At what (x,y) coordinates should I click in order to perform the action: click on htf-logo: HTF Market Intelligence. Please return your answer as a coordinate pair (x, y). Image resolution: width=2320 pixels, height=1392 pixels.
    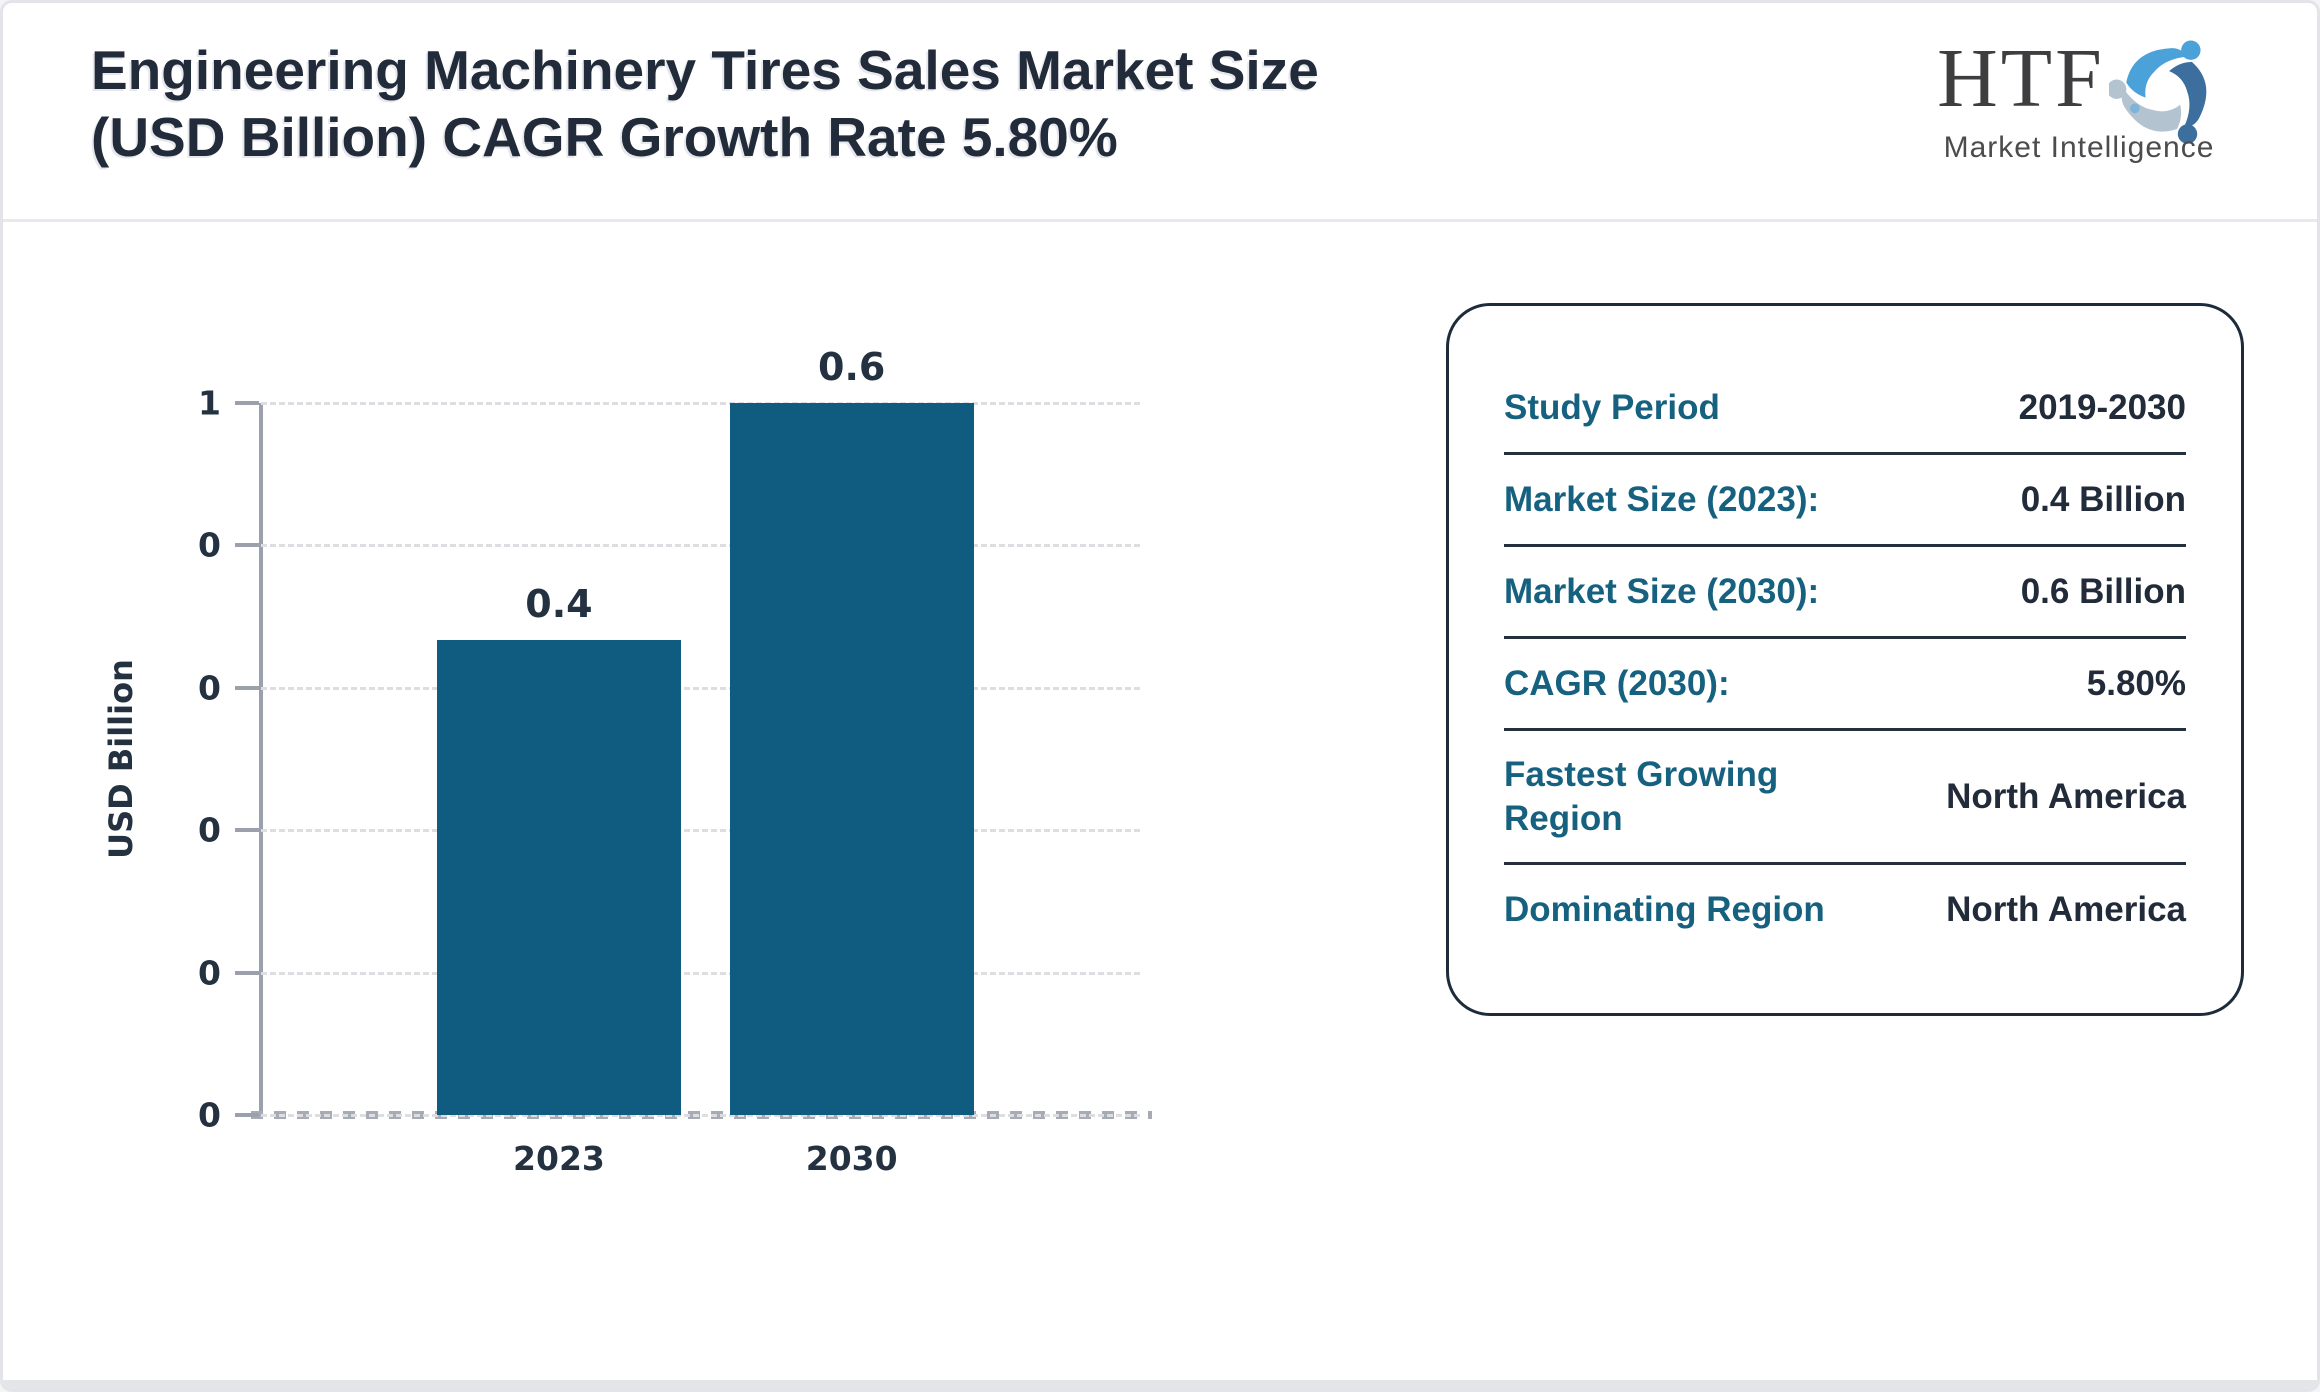
    Looking at the image, I should click on (2079, 98).